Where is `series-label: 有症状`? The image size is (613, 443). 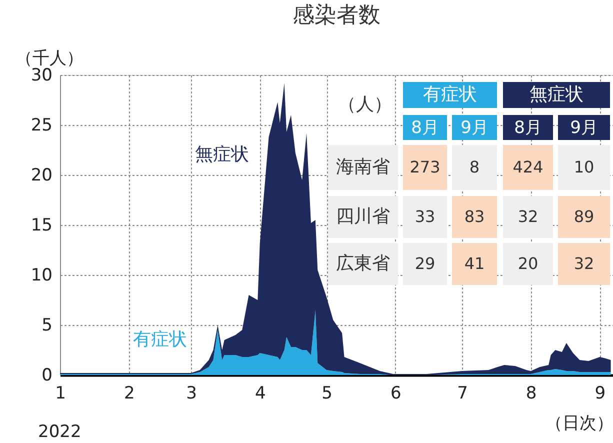
series-label: 有症状 is located at coordinates (160, 339).